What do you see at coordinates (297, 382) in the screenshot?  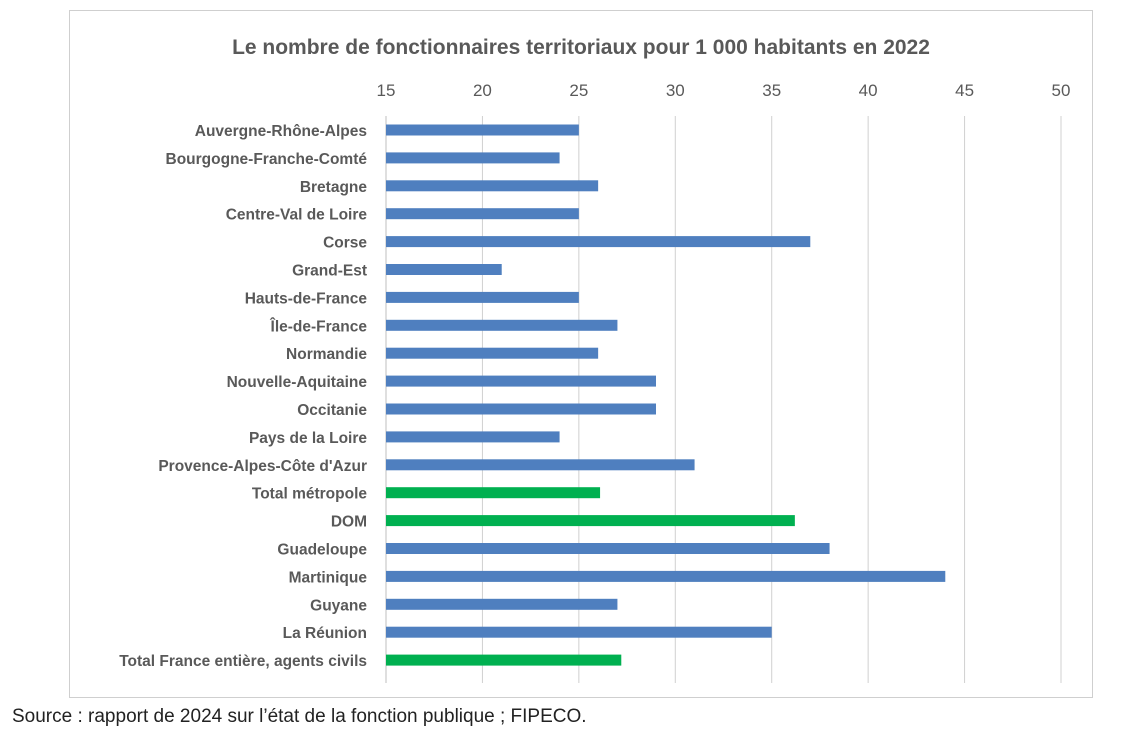 I see `category-label: Nouvelle-Aquitaine` at bounding box center [297, 382].